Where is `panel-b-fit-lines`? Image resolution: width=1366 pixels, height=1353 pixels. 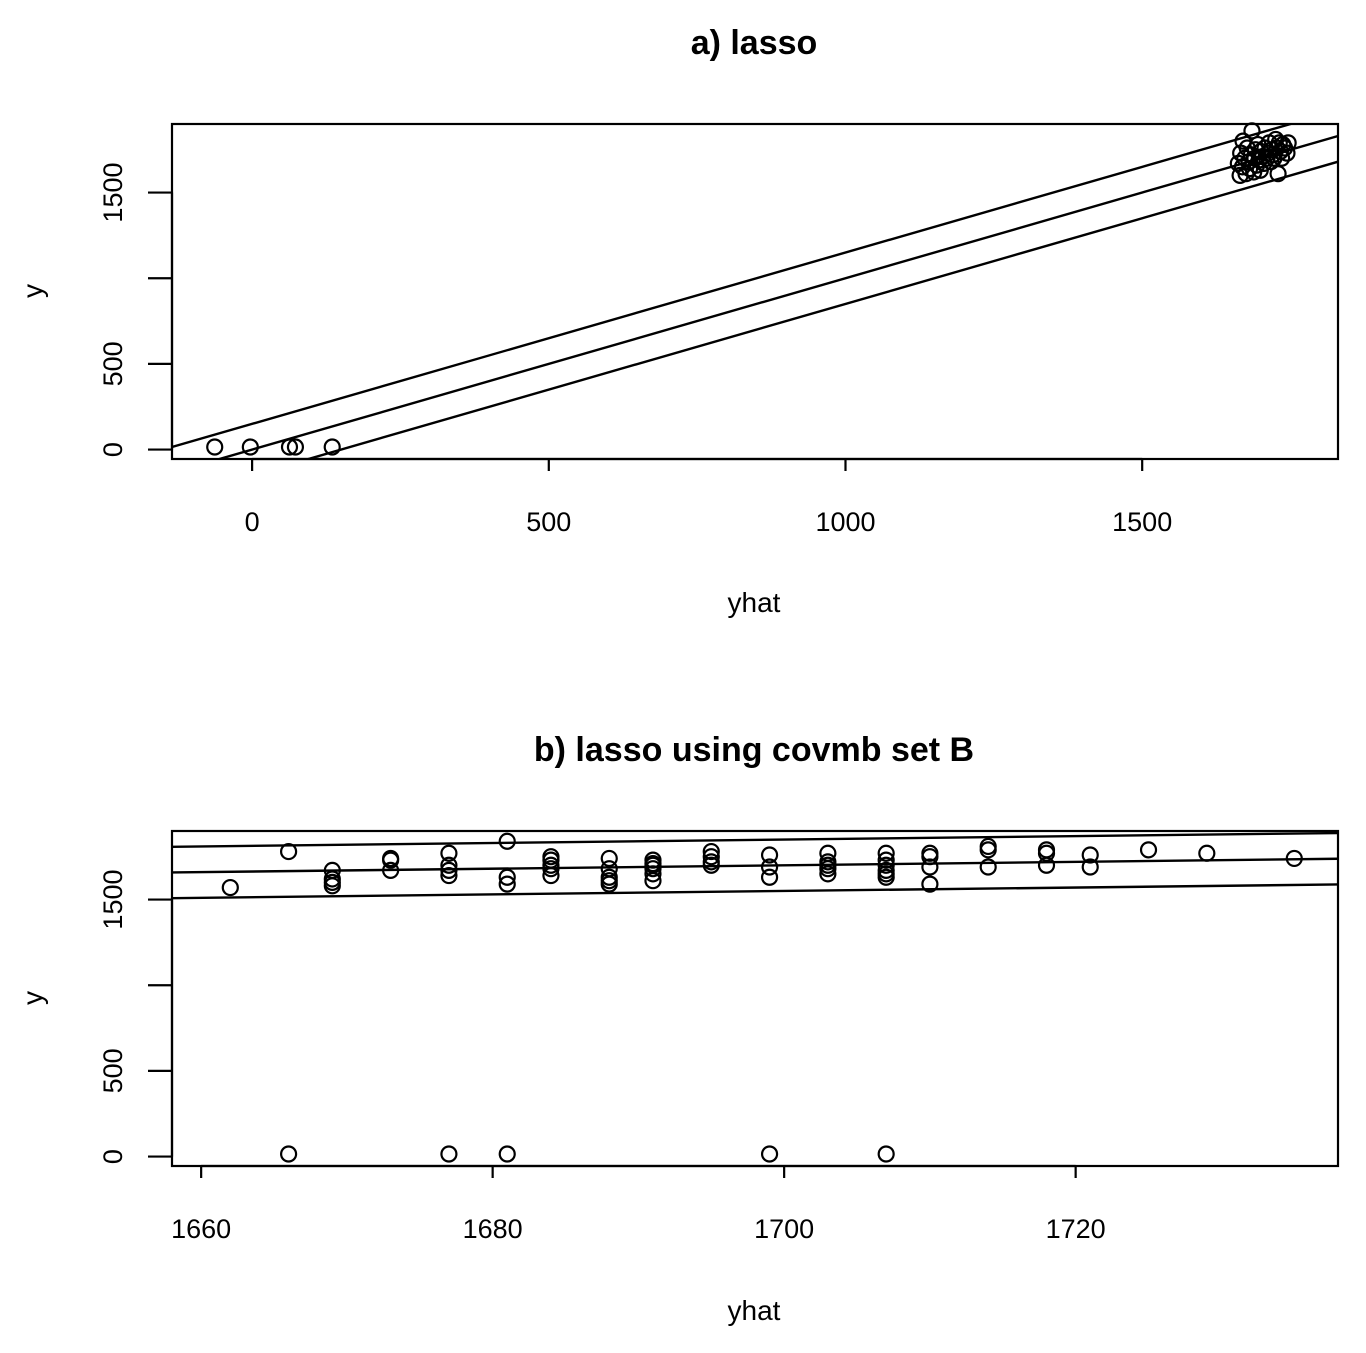 panel-b-fit-lines is located at coordinates (755, 865).